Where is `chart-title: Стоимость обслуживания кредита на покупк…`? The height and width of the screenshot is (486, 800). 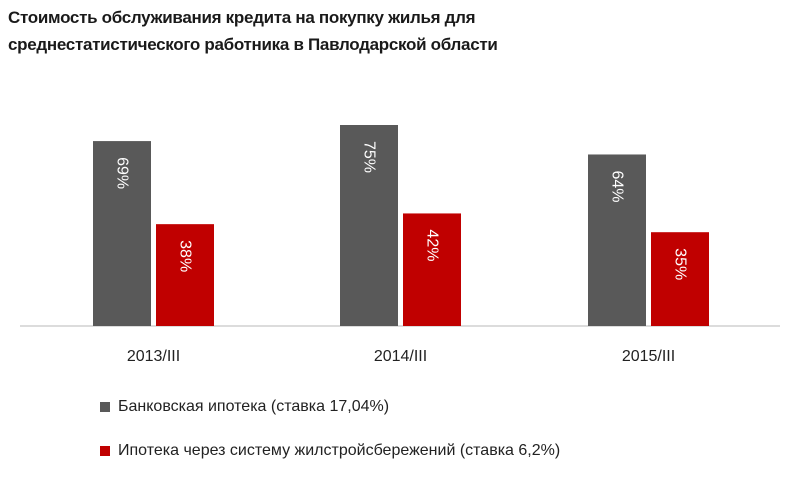 chart-title: Стоимость обслуживания кредита на покупк… is located at coordinates (253, 31).